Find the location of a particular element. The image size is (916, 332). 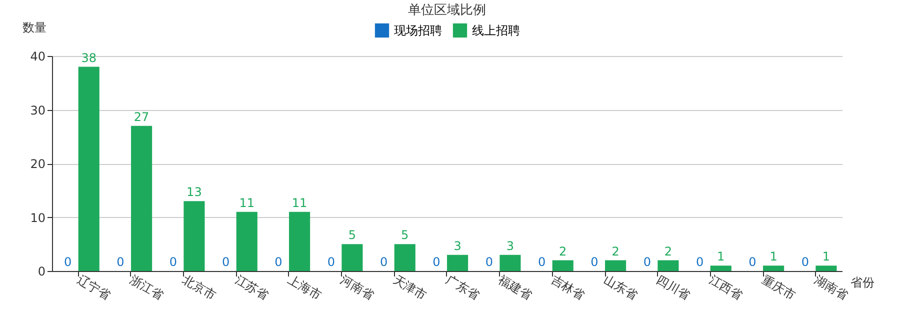

x-tick-label: 河南省 is located at coordinates (357, 287).